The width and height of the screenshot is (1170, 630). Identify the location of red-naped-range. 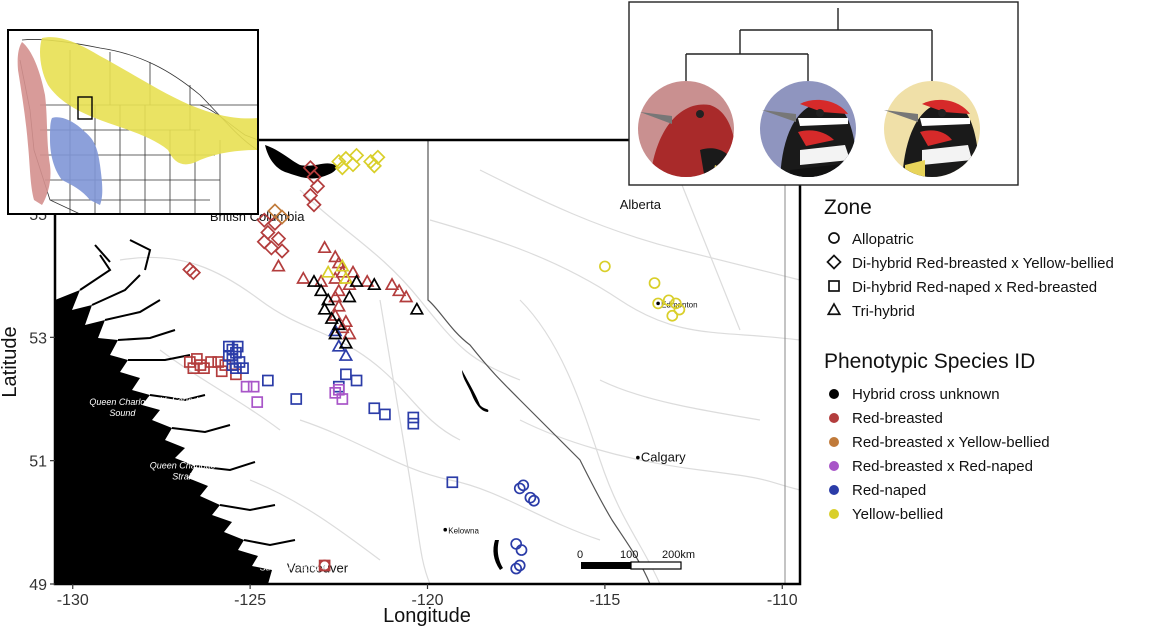
(76, 161).